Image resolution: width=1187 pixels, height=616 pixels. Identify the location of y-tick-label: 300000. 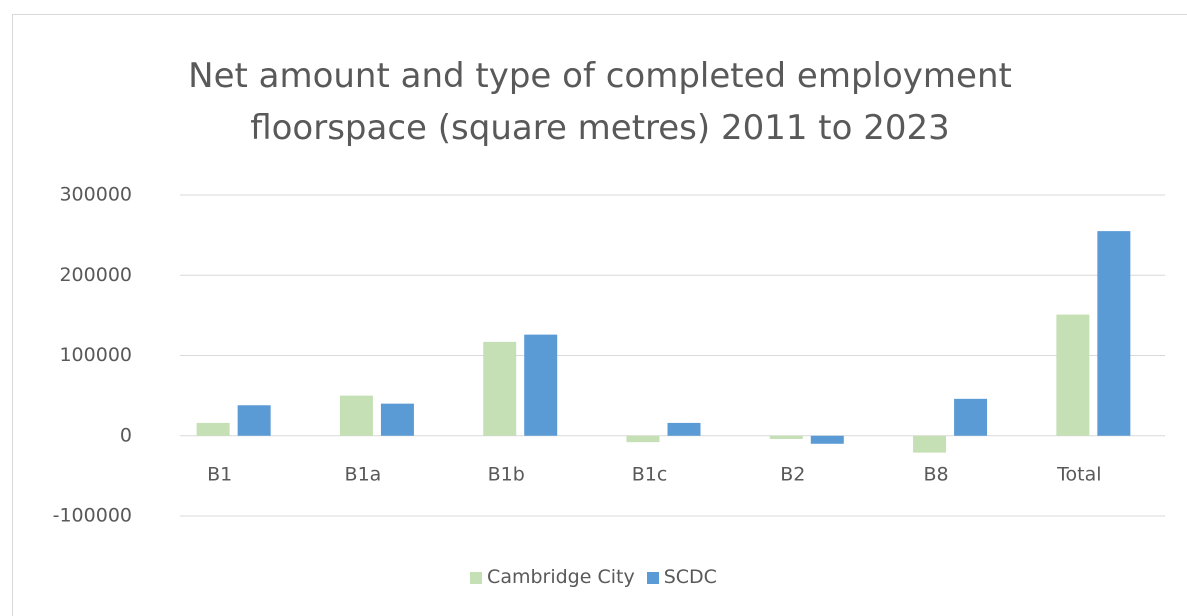
(95, 195).